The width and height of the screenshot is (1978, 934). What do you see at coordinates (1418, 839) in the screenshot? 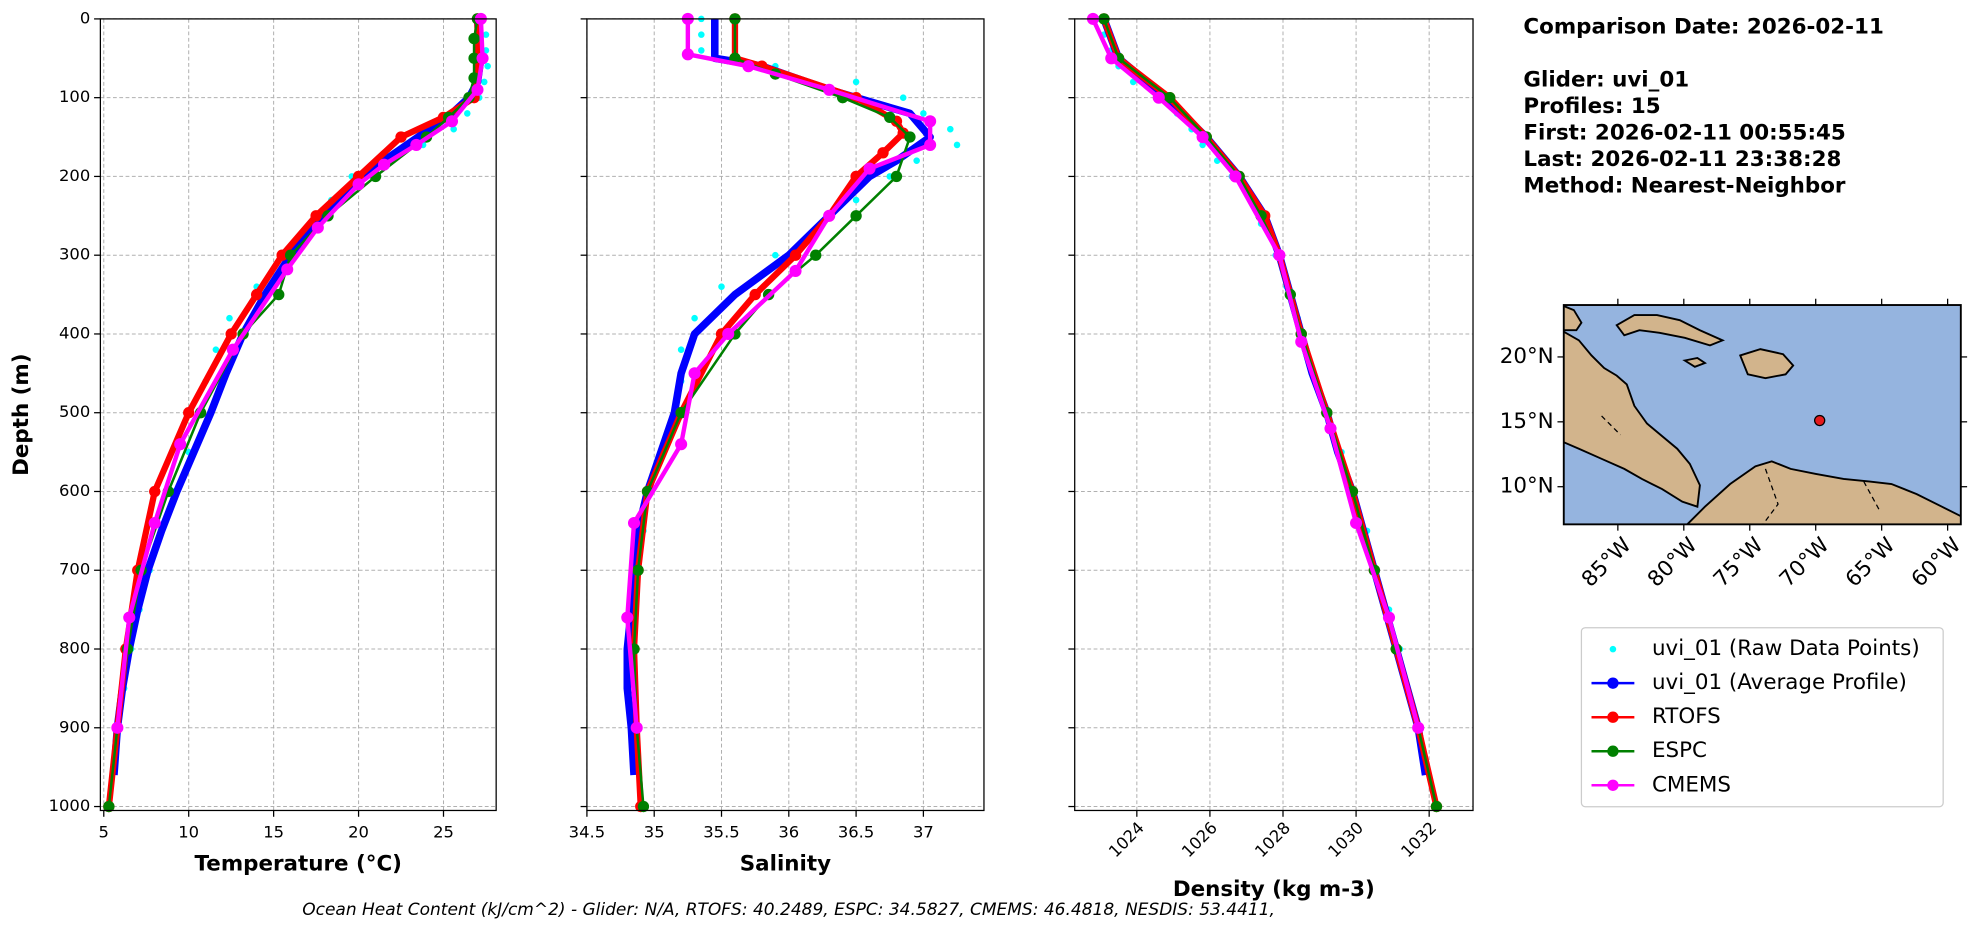
I see `x-tick-label: 1032` at bounding box center [1418, 839].